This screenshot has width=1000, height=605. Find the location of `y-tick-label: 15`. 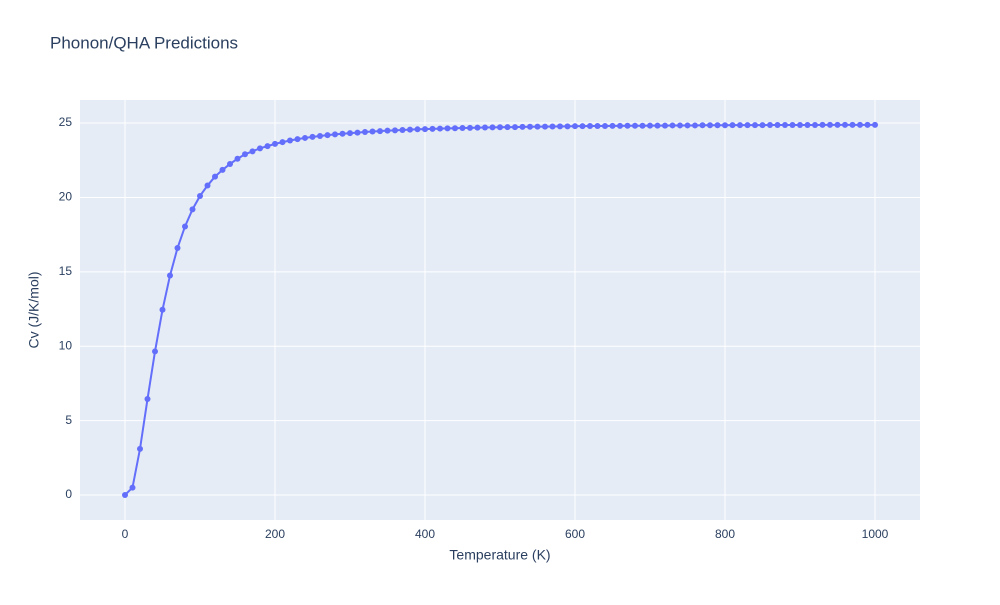

y-tick-label: 15 is located at coordinates (66, 271).